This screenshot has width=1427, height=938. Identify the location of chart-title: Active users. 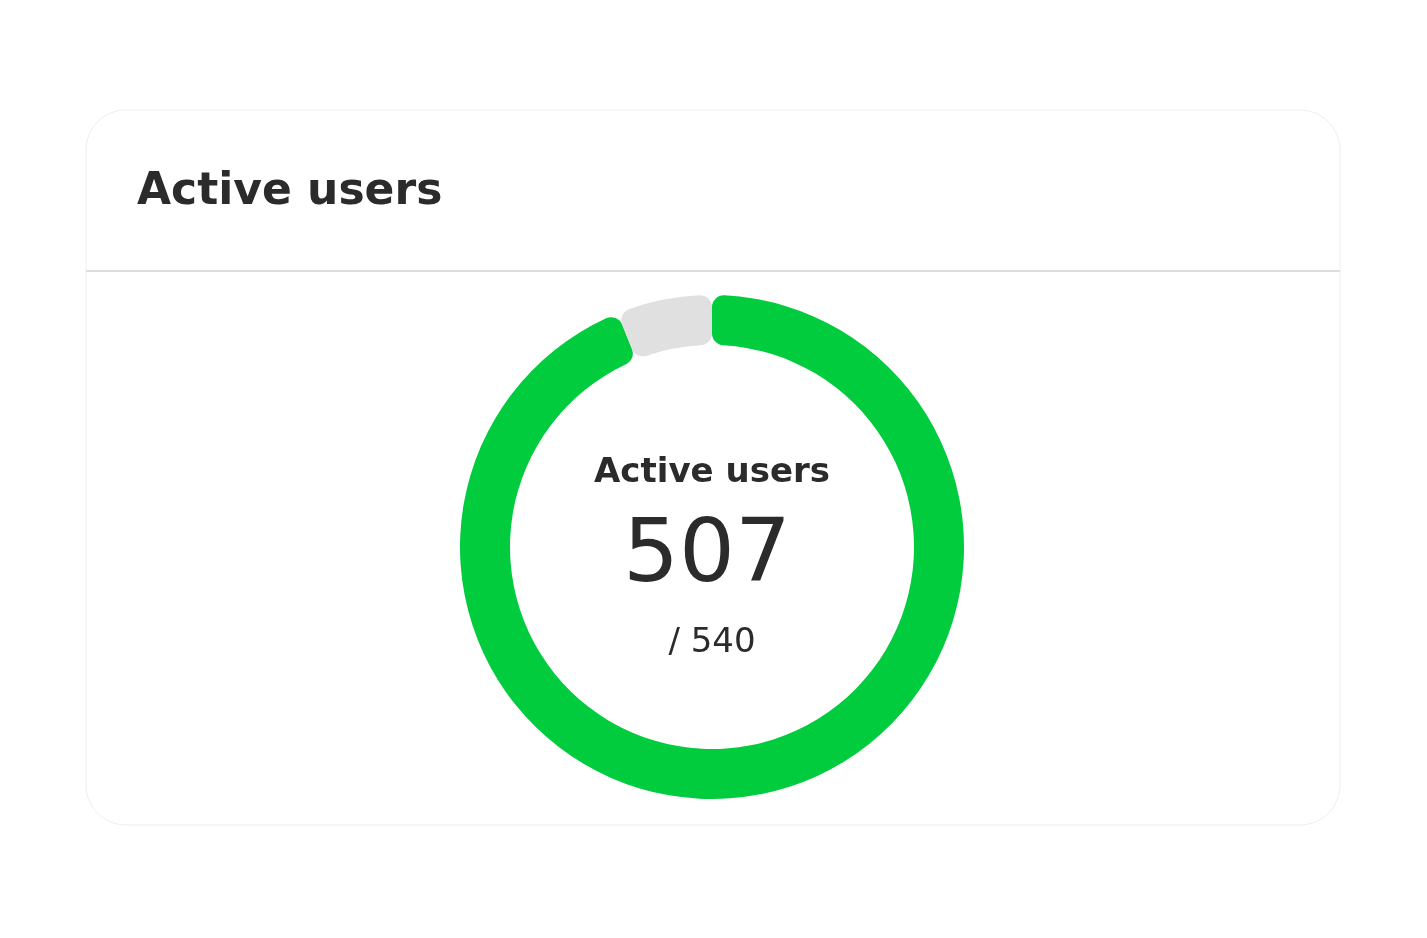
(290, 188).